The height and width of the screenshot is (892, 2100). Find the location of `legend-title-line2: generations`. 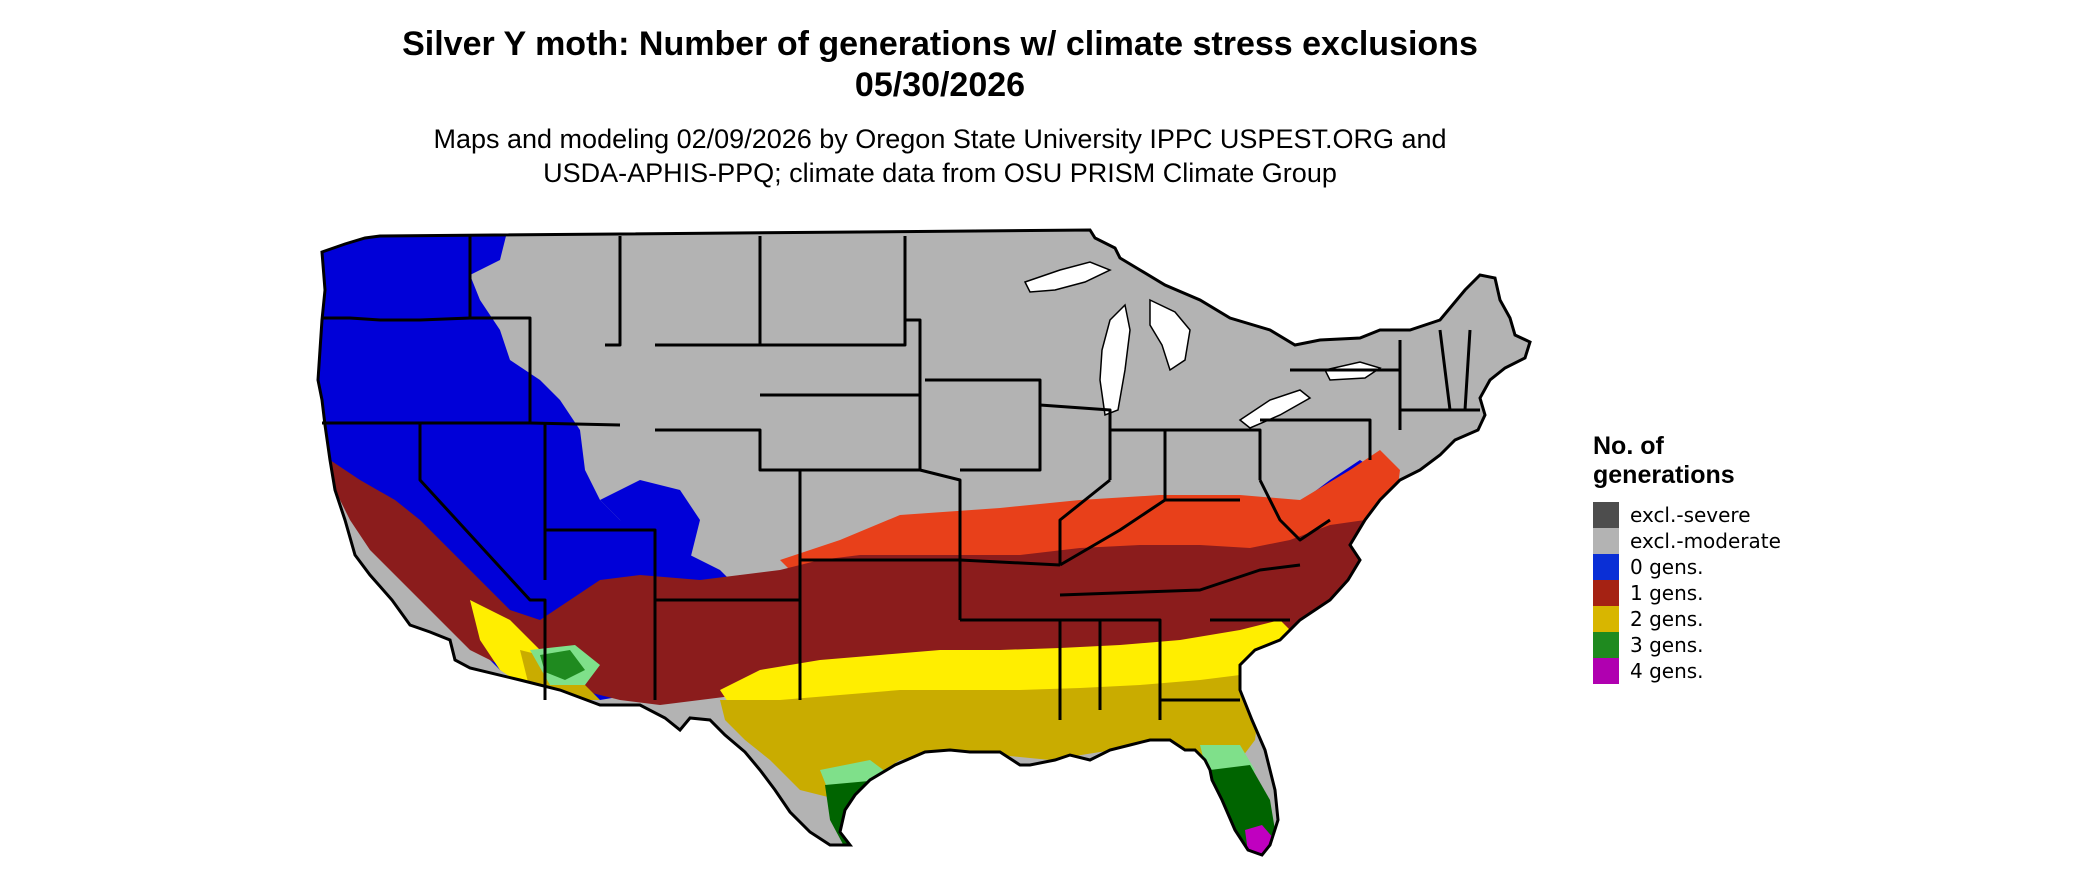

legend-title-line2: generations is located at coordinates (1664, 475).